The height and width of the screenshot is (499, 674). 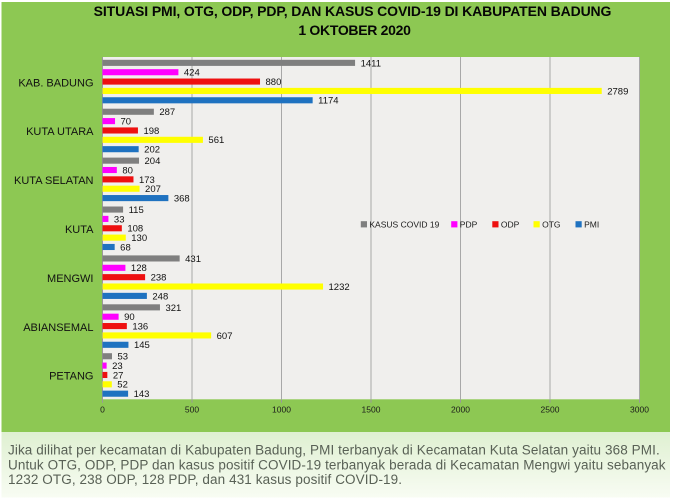 I want to click on svg-text: 143, so click(x=142, y=394).